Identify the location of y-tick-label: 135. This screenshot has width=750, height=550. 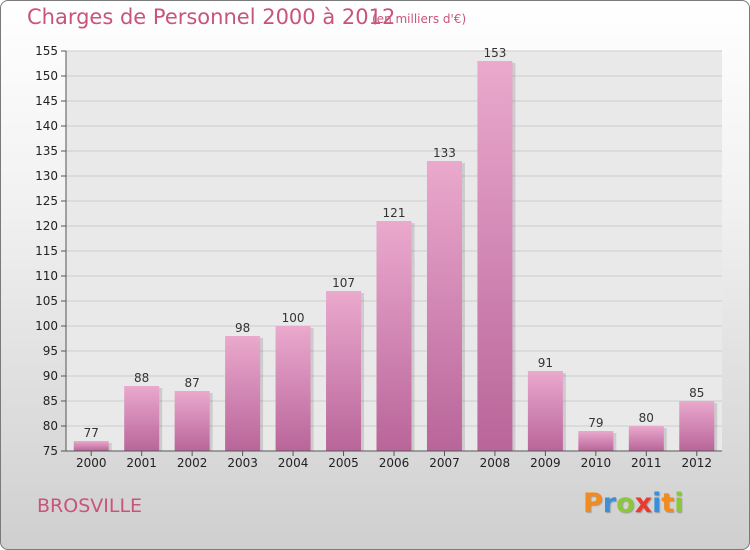
(46, 151).